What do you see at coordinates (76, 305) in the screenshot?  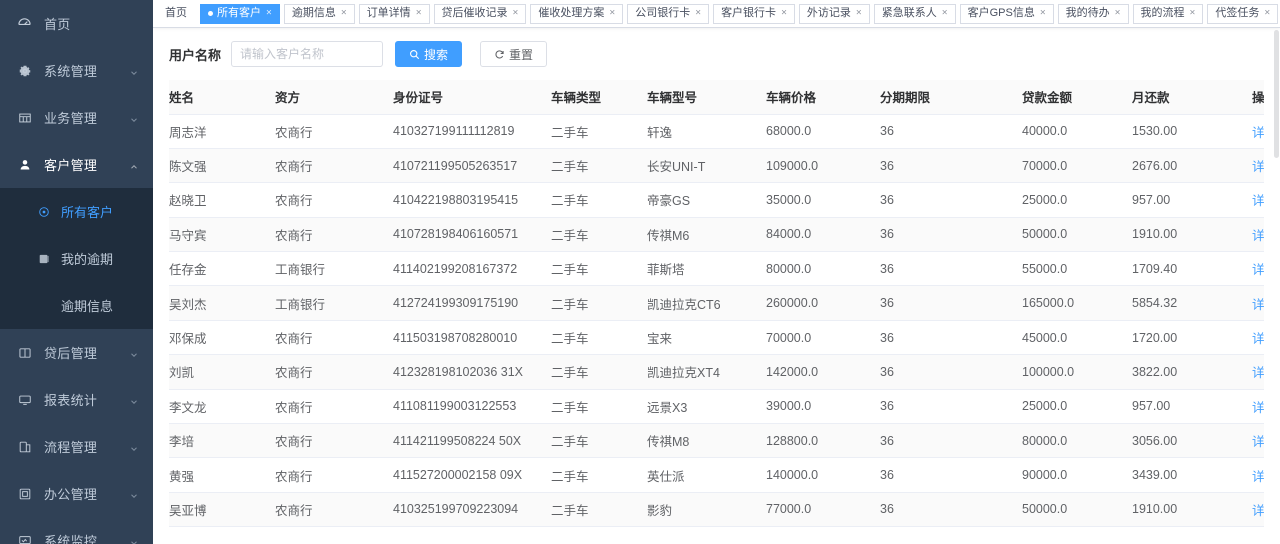 I see `sidebar-subitem-overdue-info: 逾期信息` at bounding box center [76, 305].